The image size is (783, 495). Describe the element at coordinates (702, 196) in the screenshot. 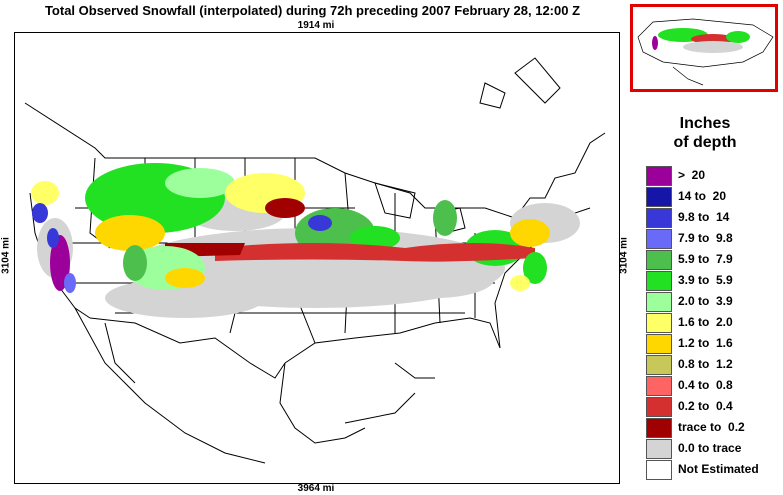

I see `legend-label: 14 to 20` at that location.